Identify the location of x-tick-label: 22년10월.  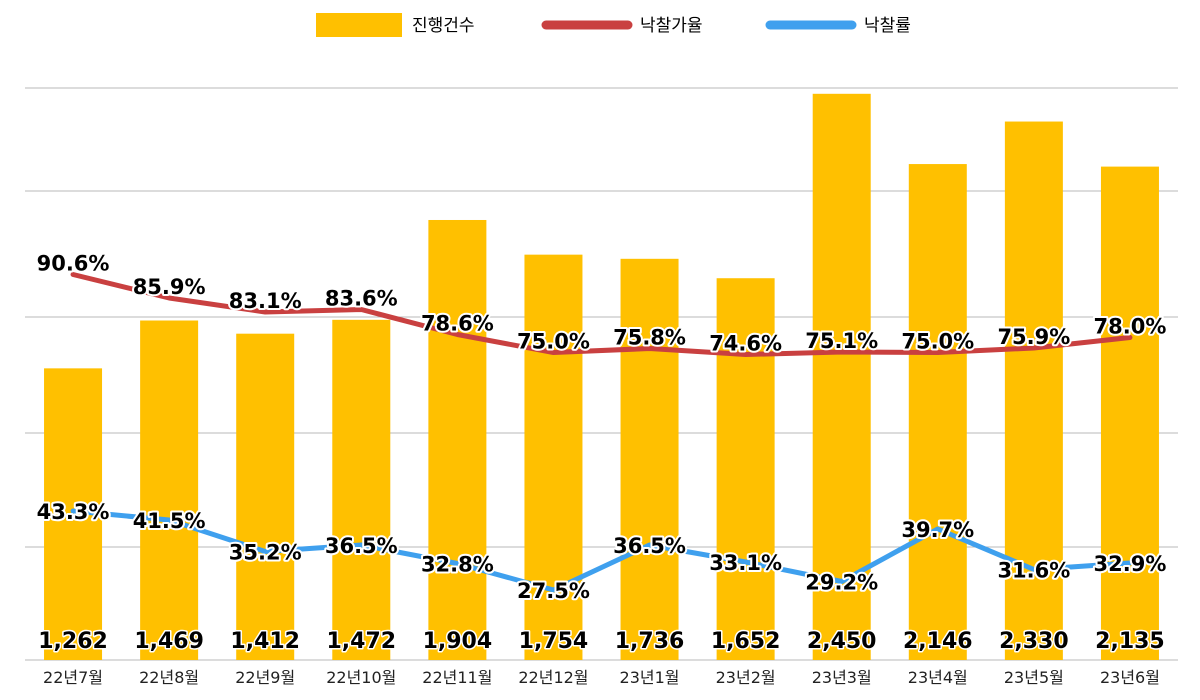
(361, 677).